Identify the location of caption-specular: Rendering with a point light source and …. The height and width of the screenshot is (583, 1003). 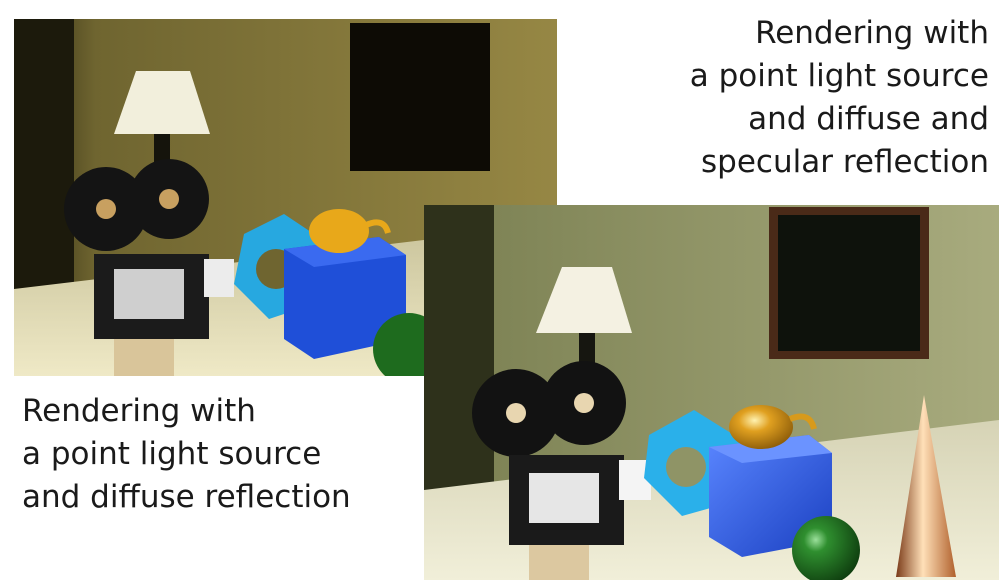
(779, 98).